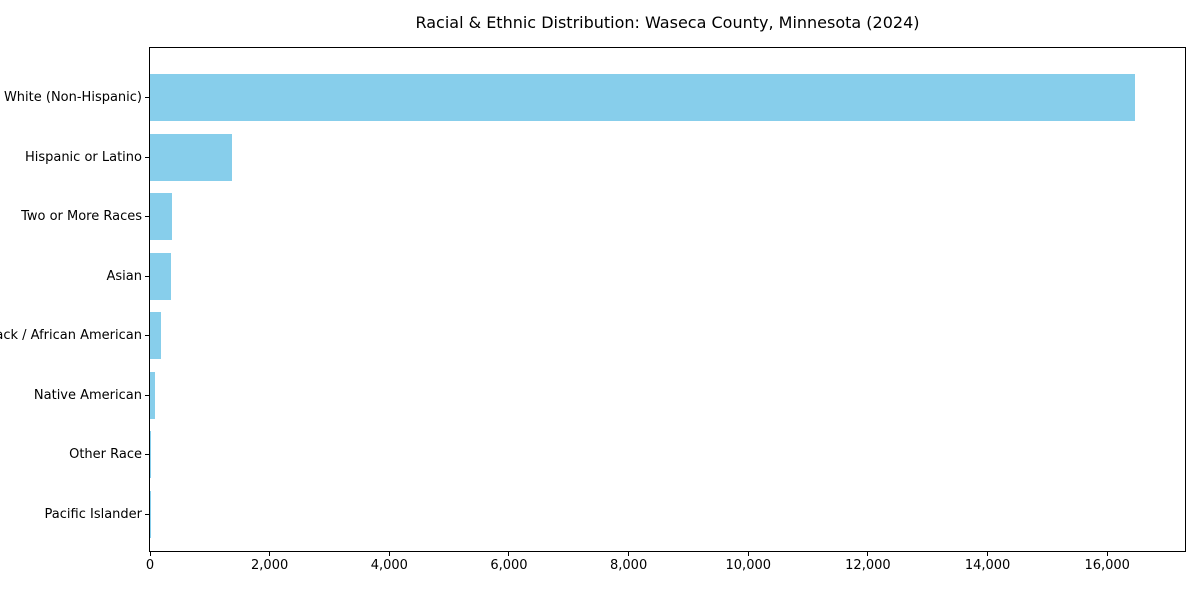 This screenshot has height=600, width=1200. I want to click on bar-hispanic-or-latino, so click(191, 157).